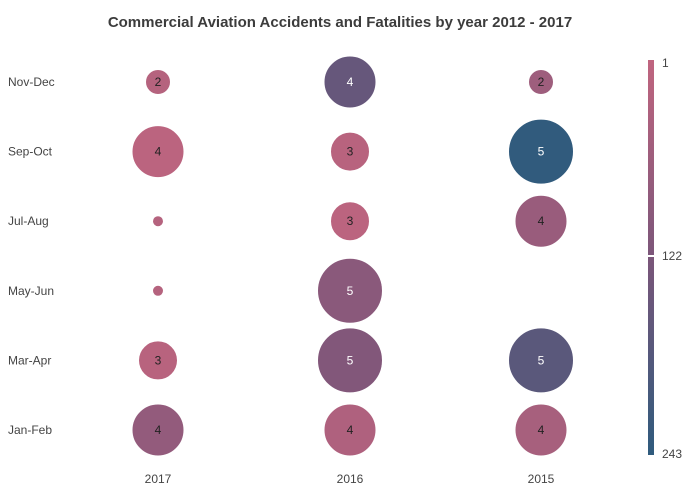  Describe the element at coordinates (31, 291) in the screenshot. I see `y-tick-label: May-Jun` at that location.